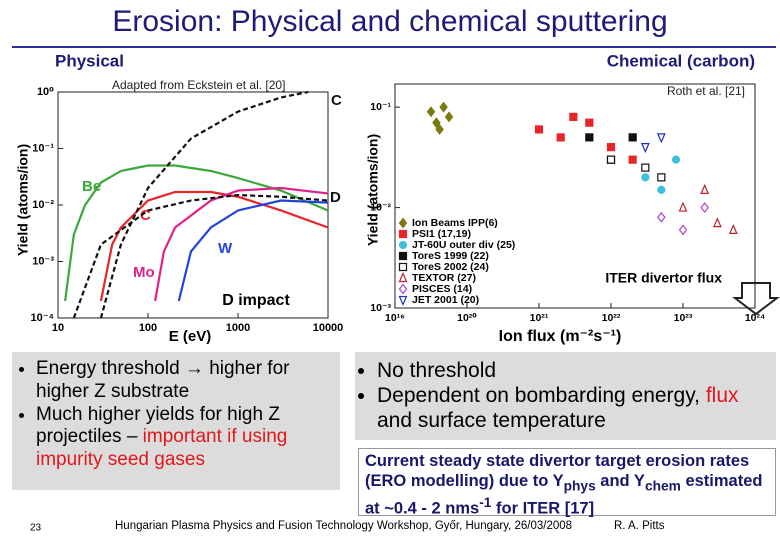  I want to click on legend-label: ToreS 1999 (22), so click(450, 256).